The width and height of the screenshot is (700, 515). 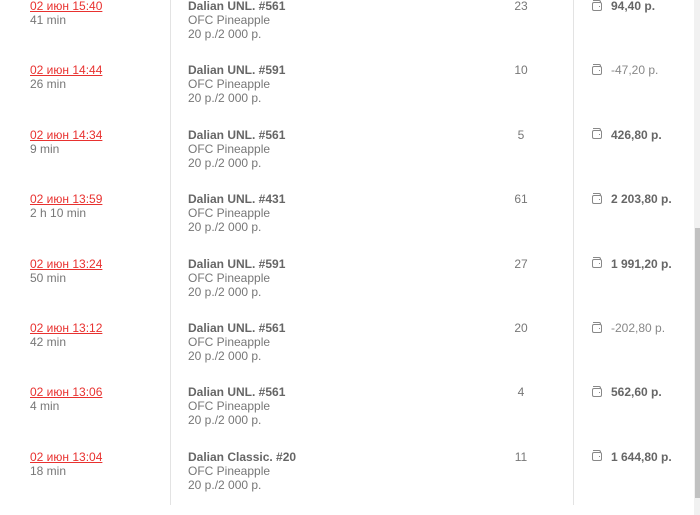 What do you see at coordinates (697, 363) in the screenshot?
I see `scrollbar-thumb` at bounding box center [697, 363].